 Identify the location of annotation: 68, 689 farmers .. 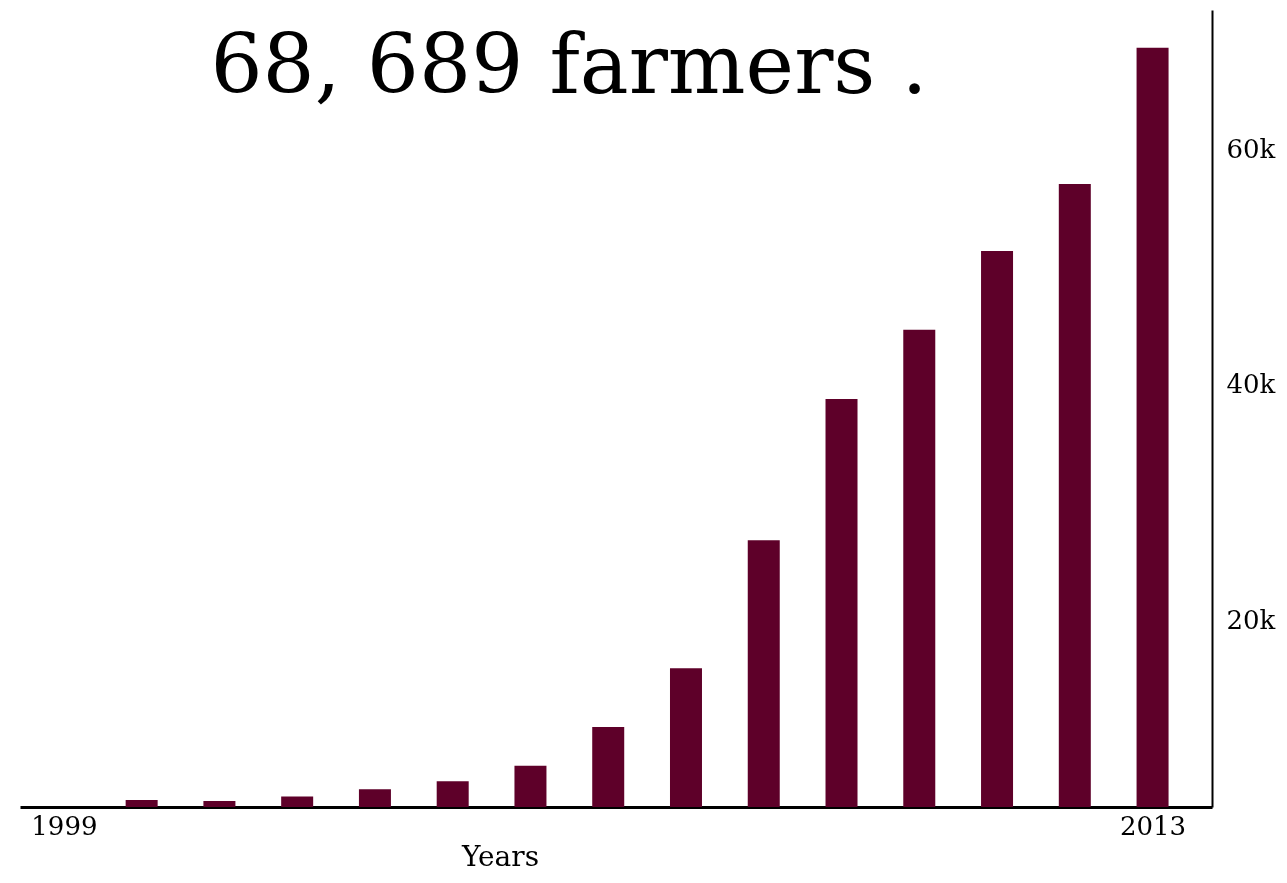
(569, 64).